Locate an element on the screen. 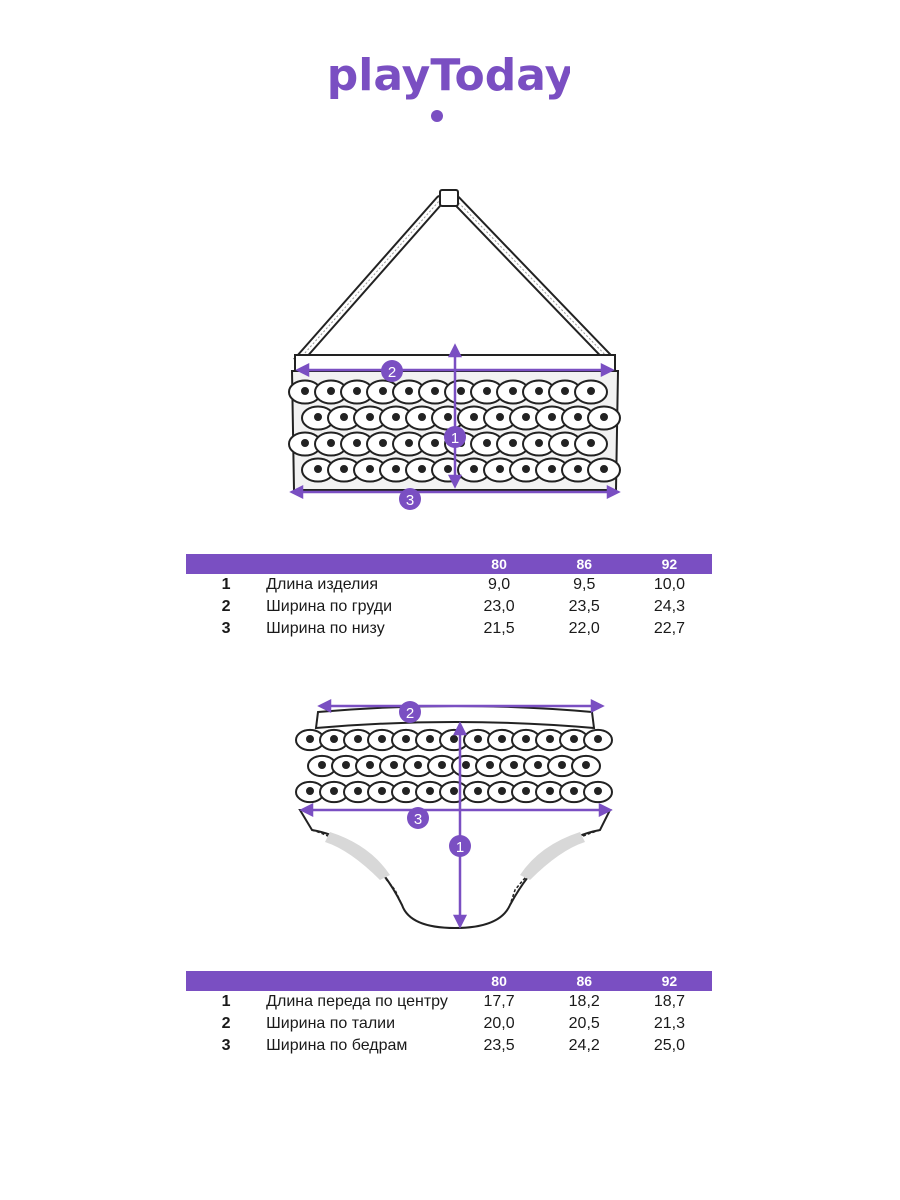 The height and width of the screenshot is (1200, 900). measurement-name: Длина переда по центру is located at coordinates (357, 1001).